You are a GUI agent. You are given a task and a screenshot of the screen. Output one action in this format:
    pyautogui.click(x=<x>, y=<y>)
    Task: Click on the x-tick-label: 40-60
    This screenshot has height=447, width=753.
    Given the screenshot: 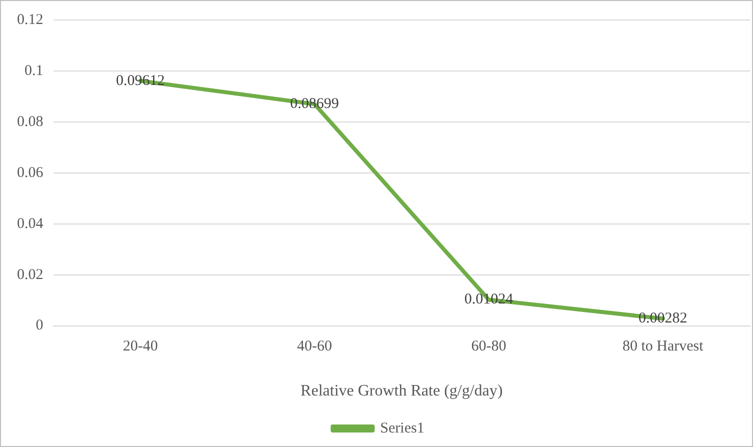 What is the action you would take?
    pyautogui.click(x=314, y=346)
    